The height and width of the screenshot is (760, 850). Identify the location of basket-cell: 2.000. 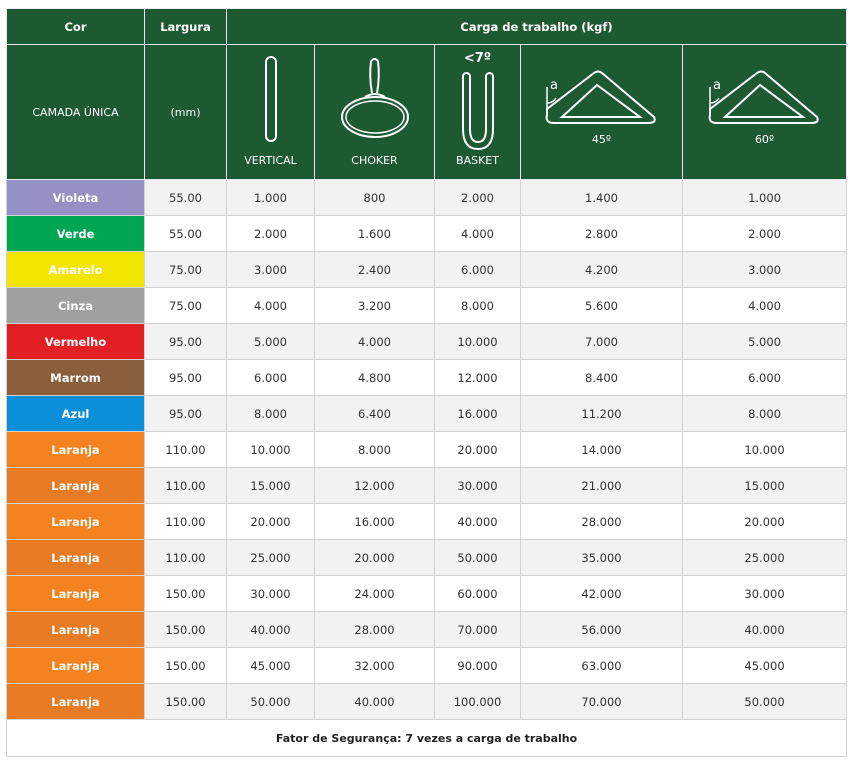
(477, 197).